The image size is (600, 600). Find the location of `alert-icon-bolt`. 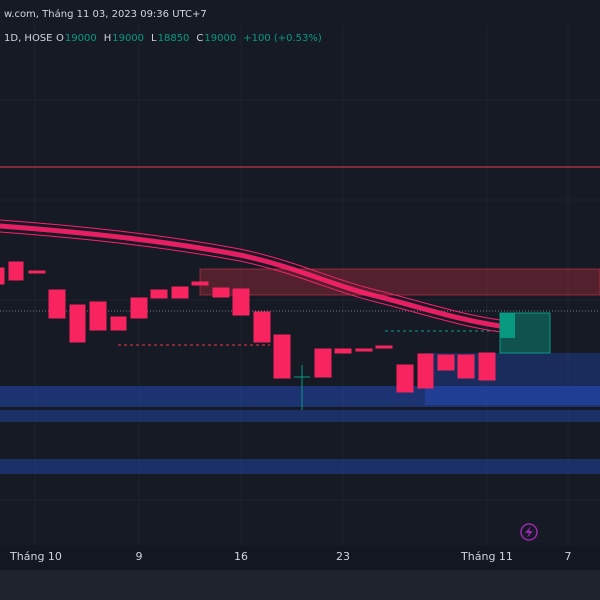

alert-icon-bolt is located at coordinates (529, 532).